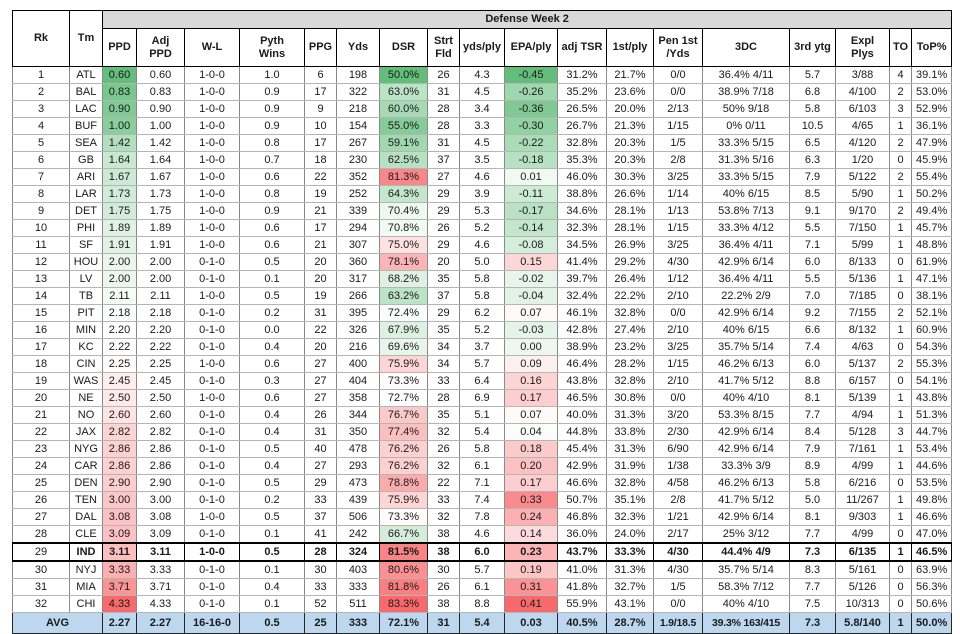  I want to click on cell-yds: 293, so click(358, 466).